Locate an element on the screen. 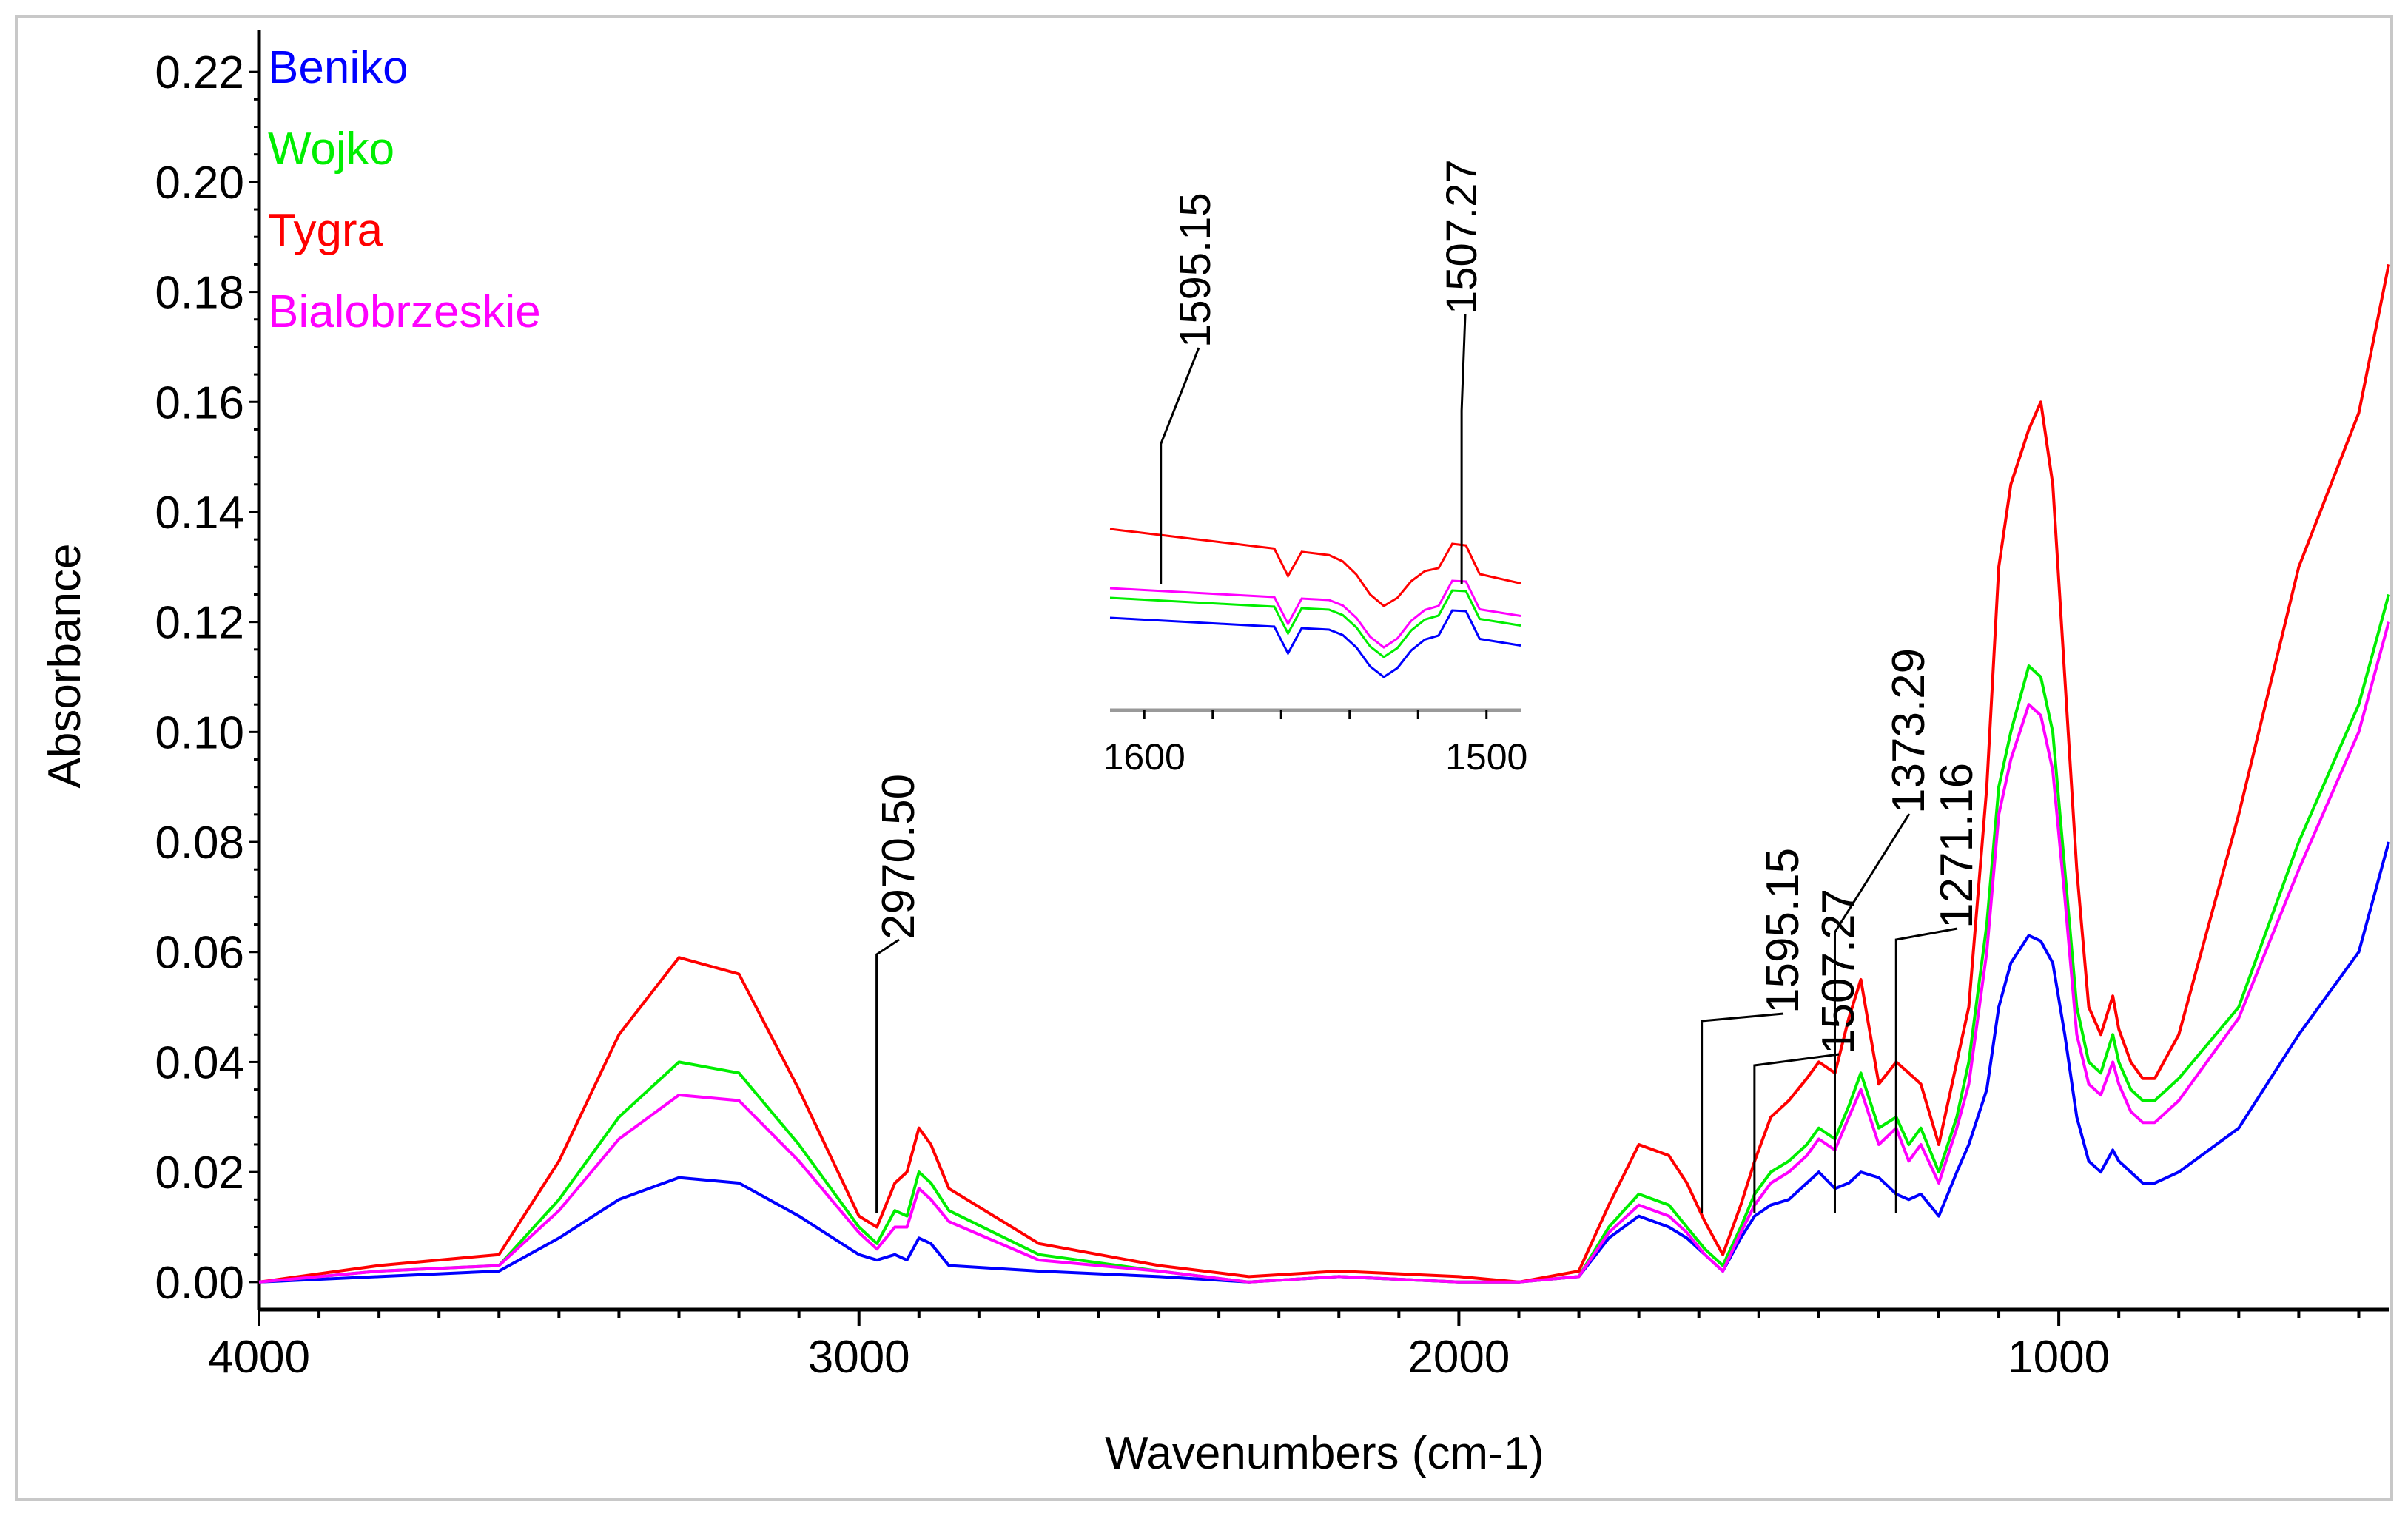 This screenshot has height=1516, width=2408. inset-series-line-wojko is located at coordinates (1315, 624).